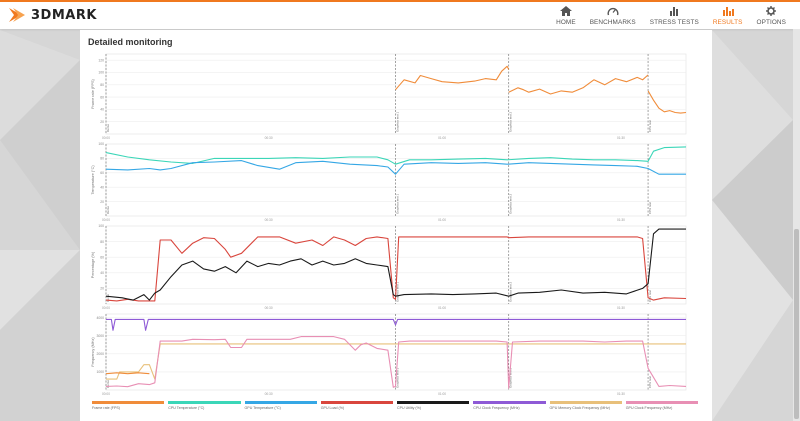  I want to click on results-chart-icon, so click(728, 11).